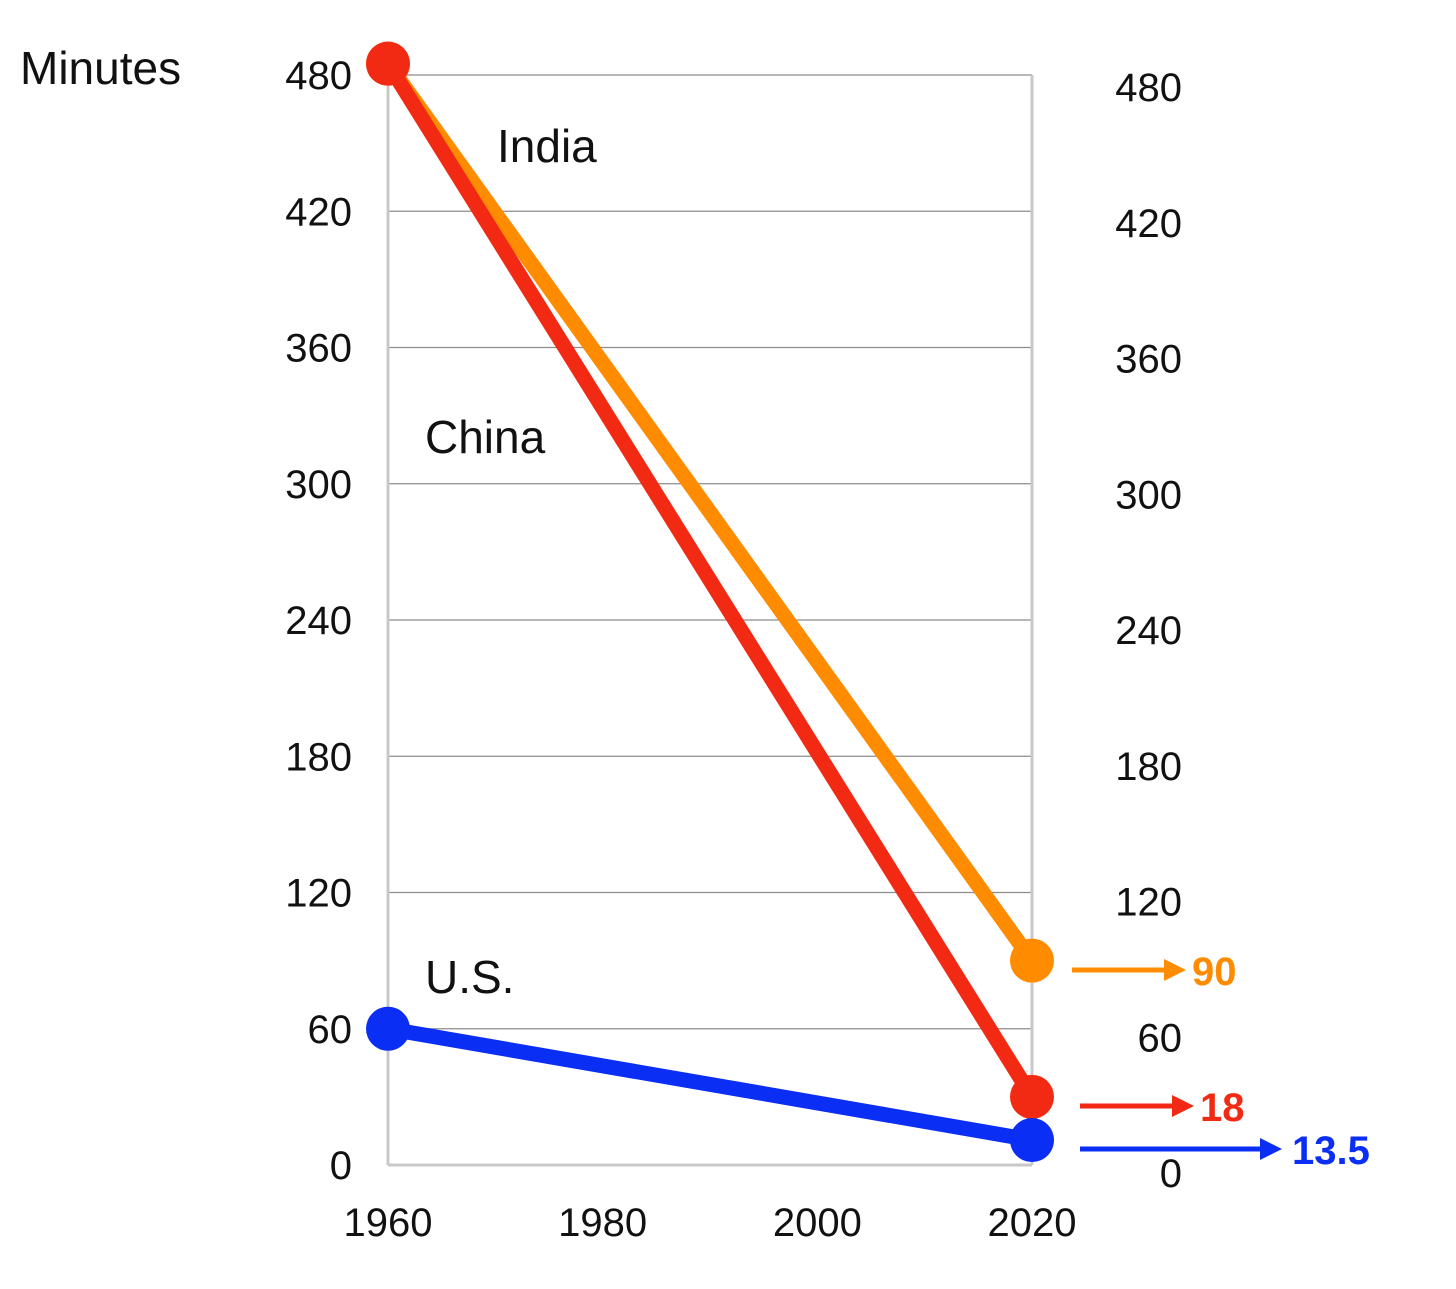  What do you see at coordinates (511, 561) in the screenshot?
I see `series-labels: India China U.S.` at bounding box center [511, 561].